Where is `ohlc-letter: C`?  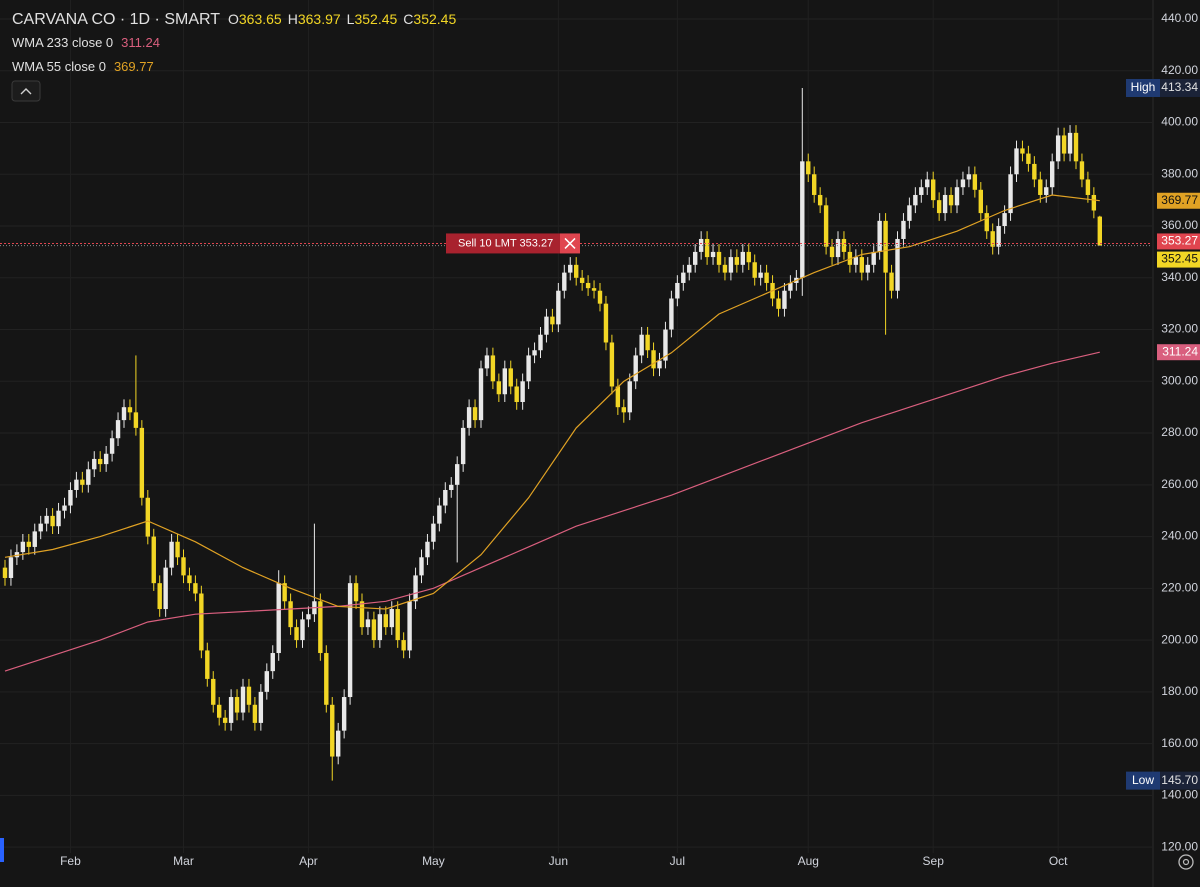 ohlc-letter: C is located at coordinates (408, 19).